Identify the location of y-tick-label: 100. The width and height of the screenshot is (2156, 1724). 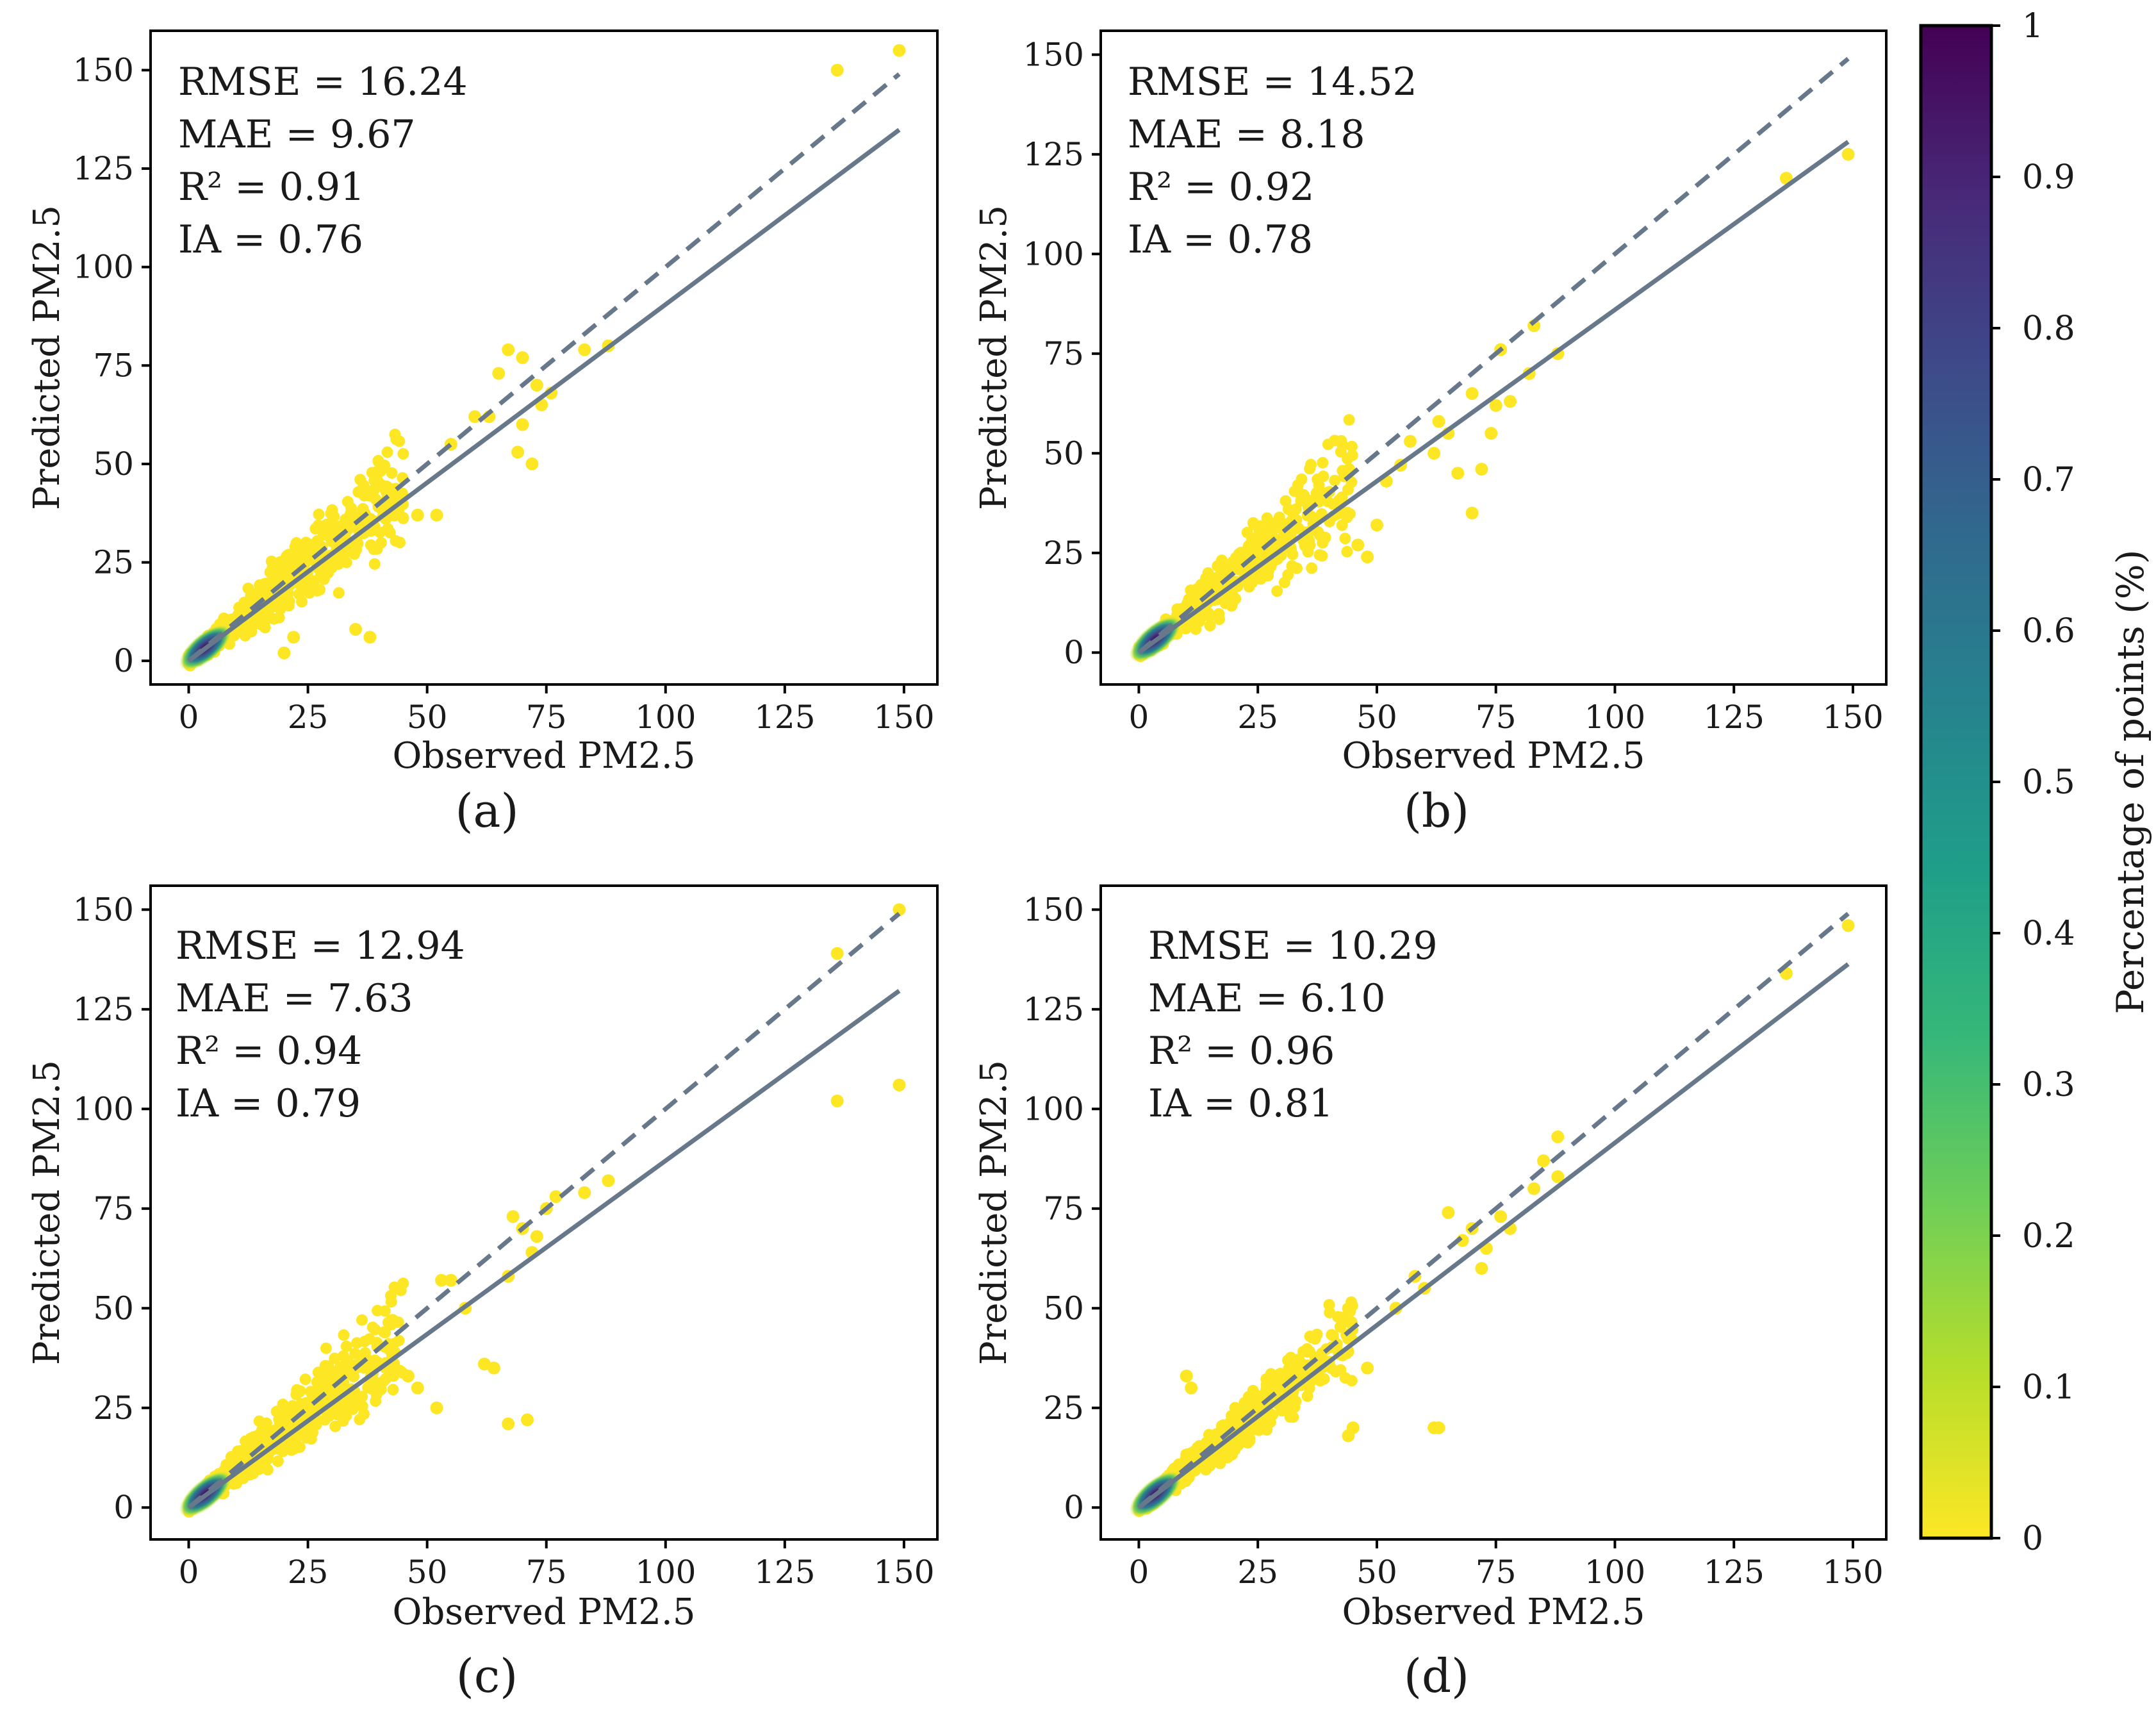
(103, 1108).